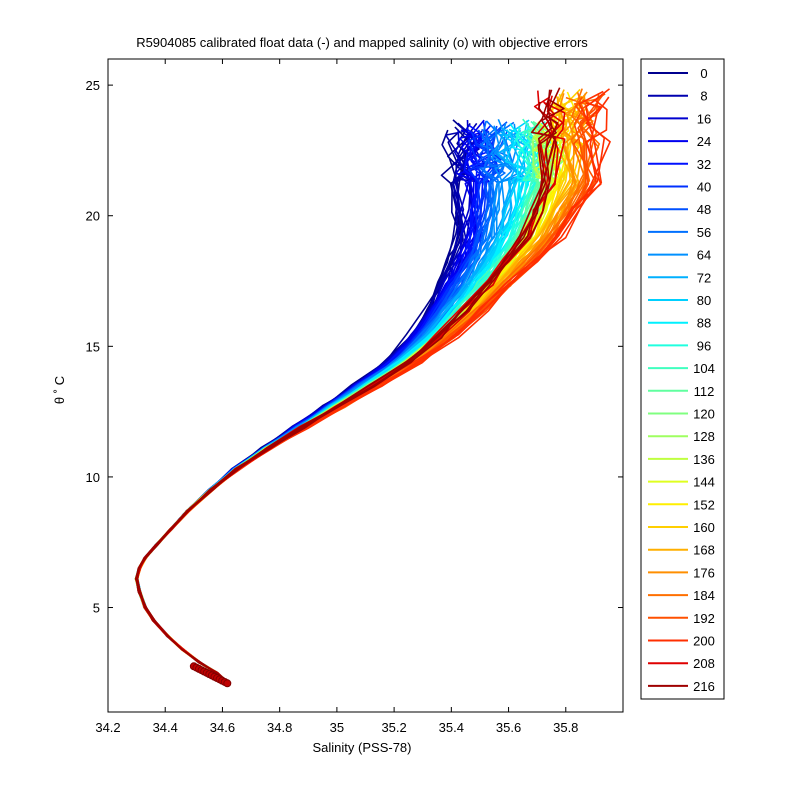 The width and height of the screenshot is (800, 800). I want to click on legend-label: 96, so click(704, 345).